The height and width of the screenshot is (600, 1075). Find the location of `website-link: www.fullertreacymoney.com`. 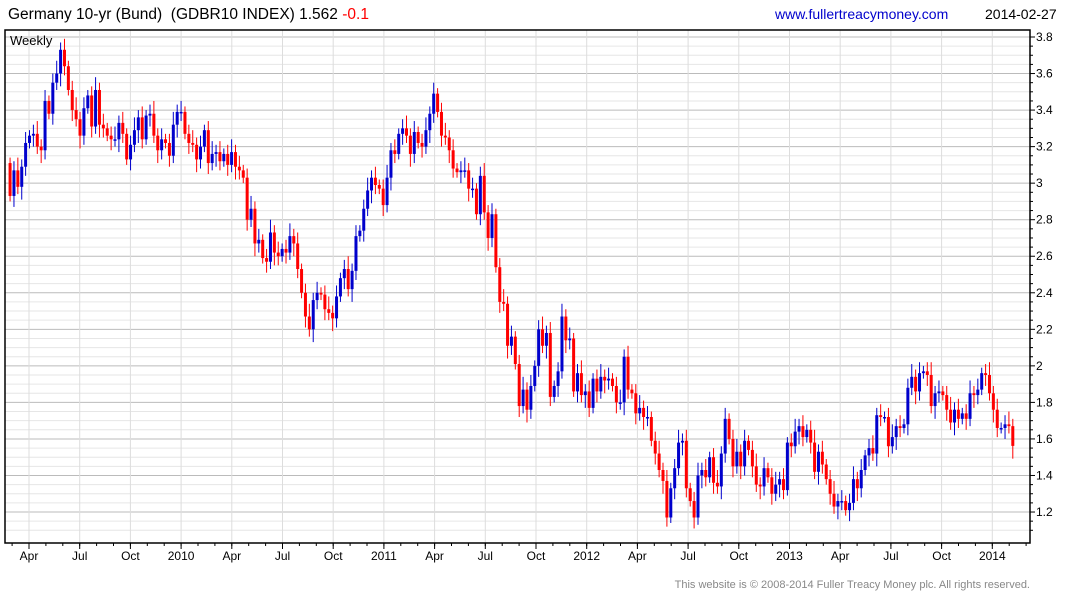

website-link: www.fullertreacymoney.com is located at coordinates (862, 14).